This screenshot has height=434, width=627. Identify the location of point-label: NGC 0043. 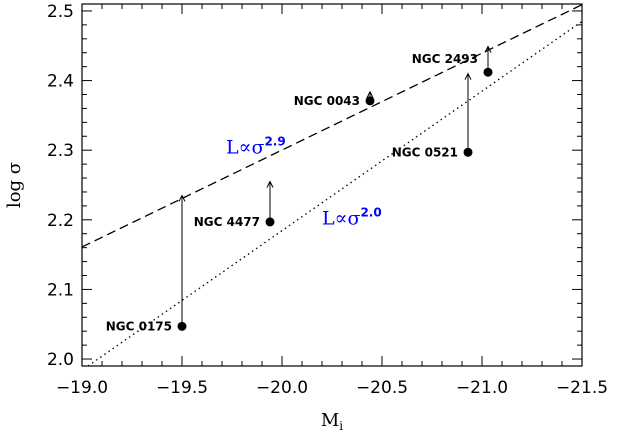
(327, 101).